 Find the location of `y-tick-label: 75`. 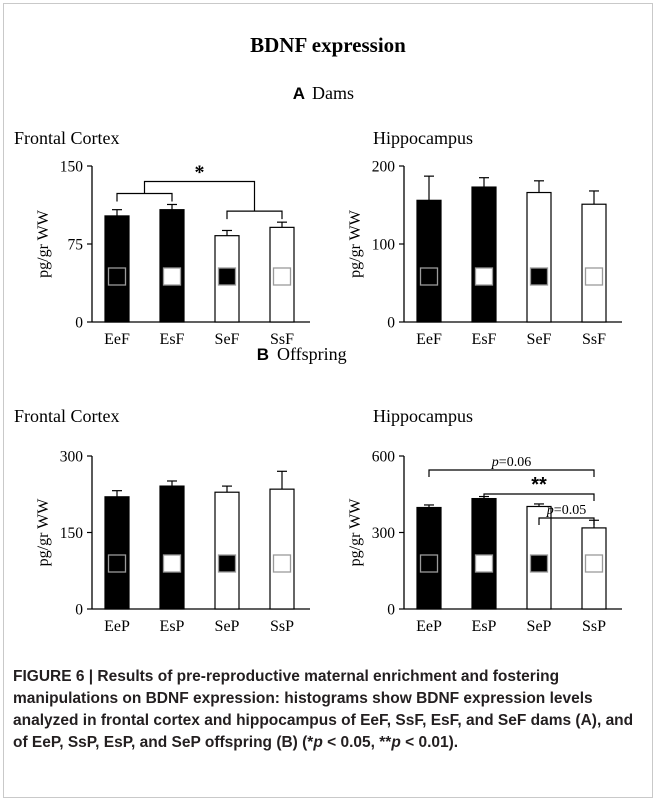

y-tick-label: 75 is located at coordinates (76, 245).